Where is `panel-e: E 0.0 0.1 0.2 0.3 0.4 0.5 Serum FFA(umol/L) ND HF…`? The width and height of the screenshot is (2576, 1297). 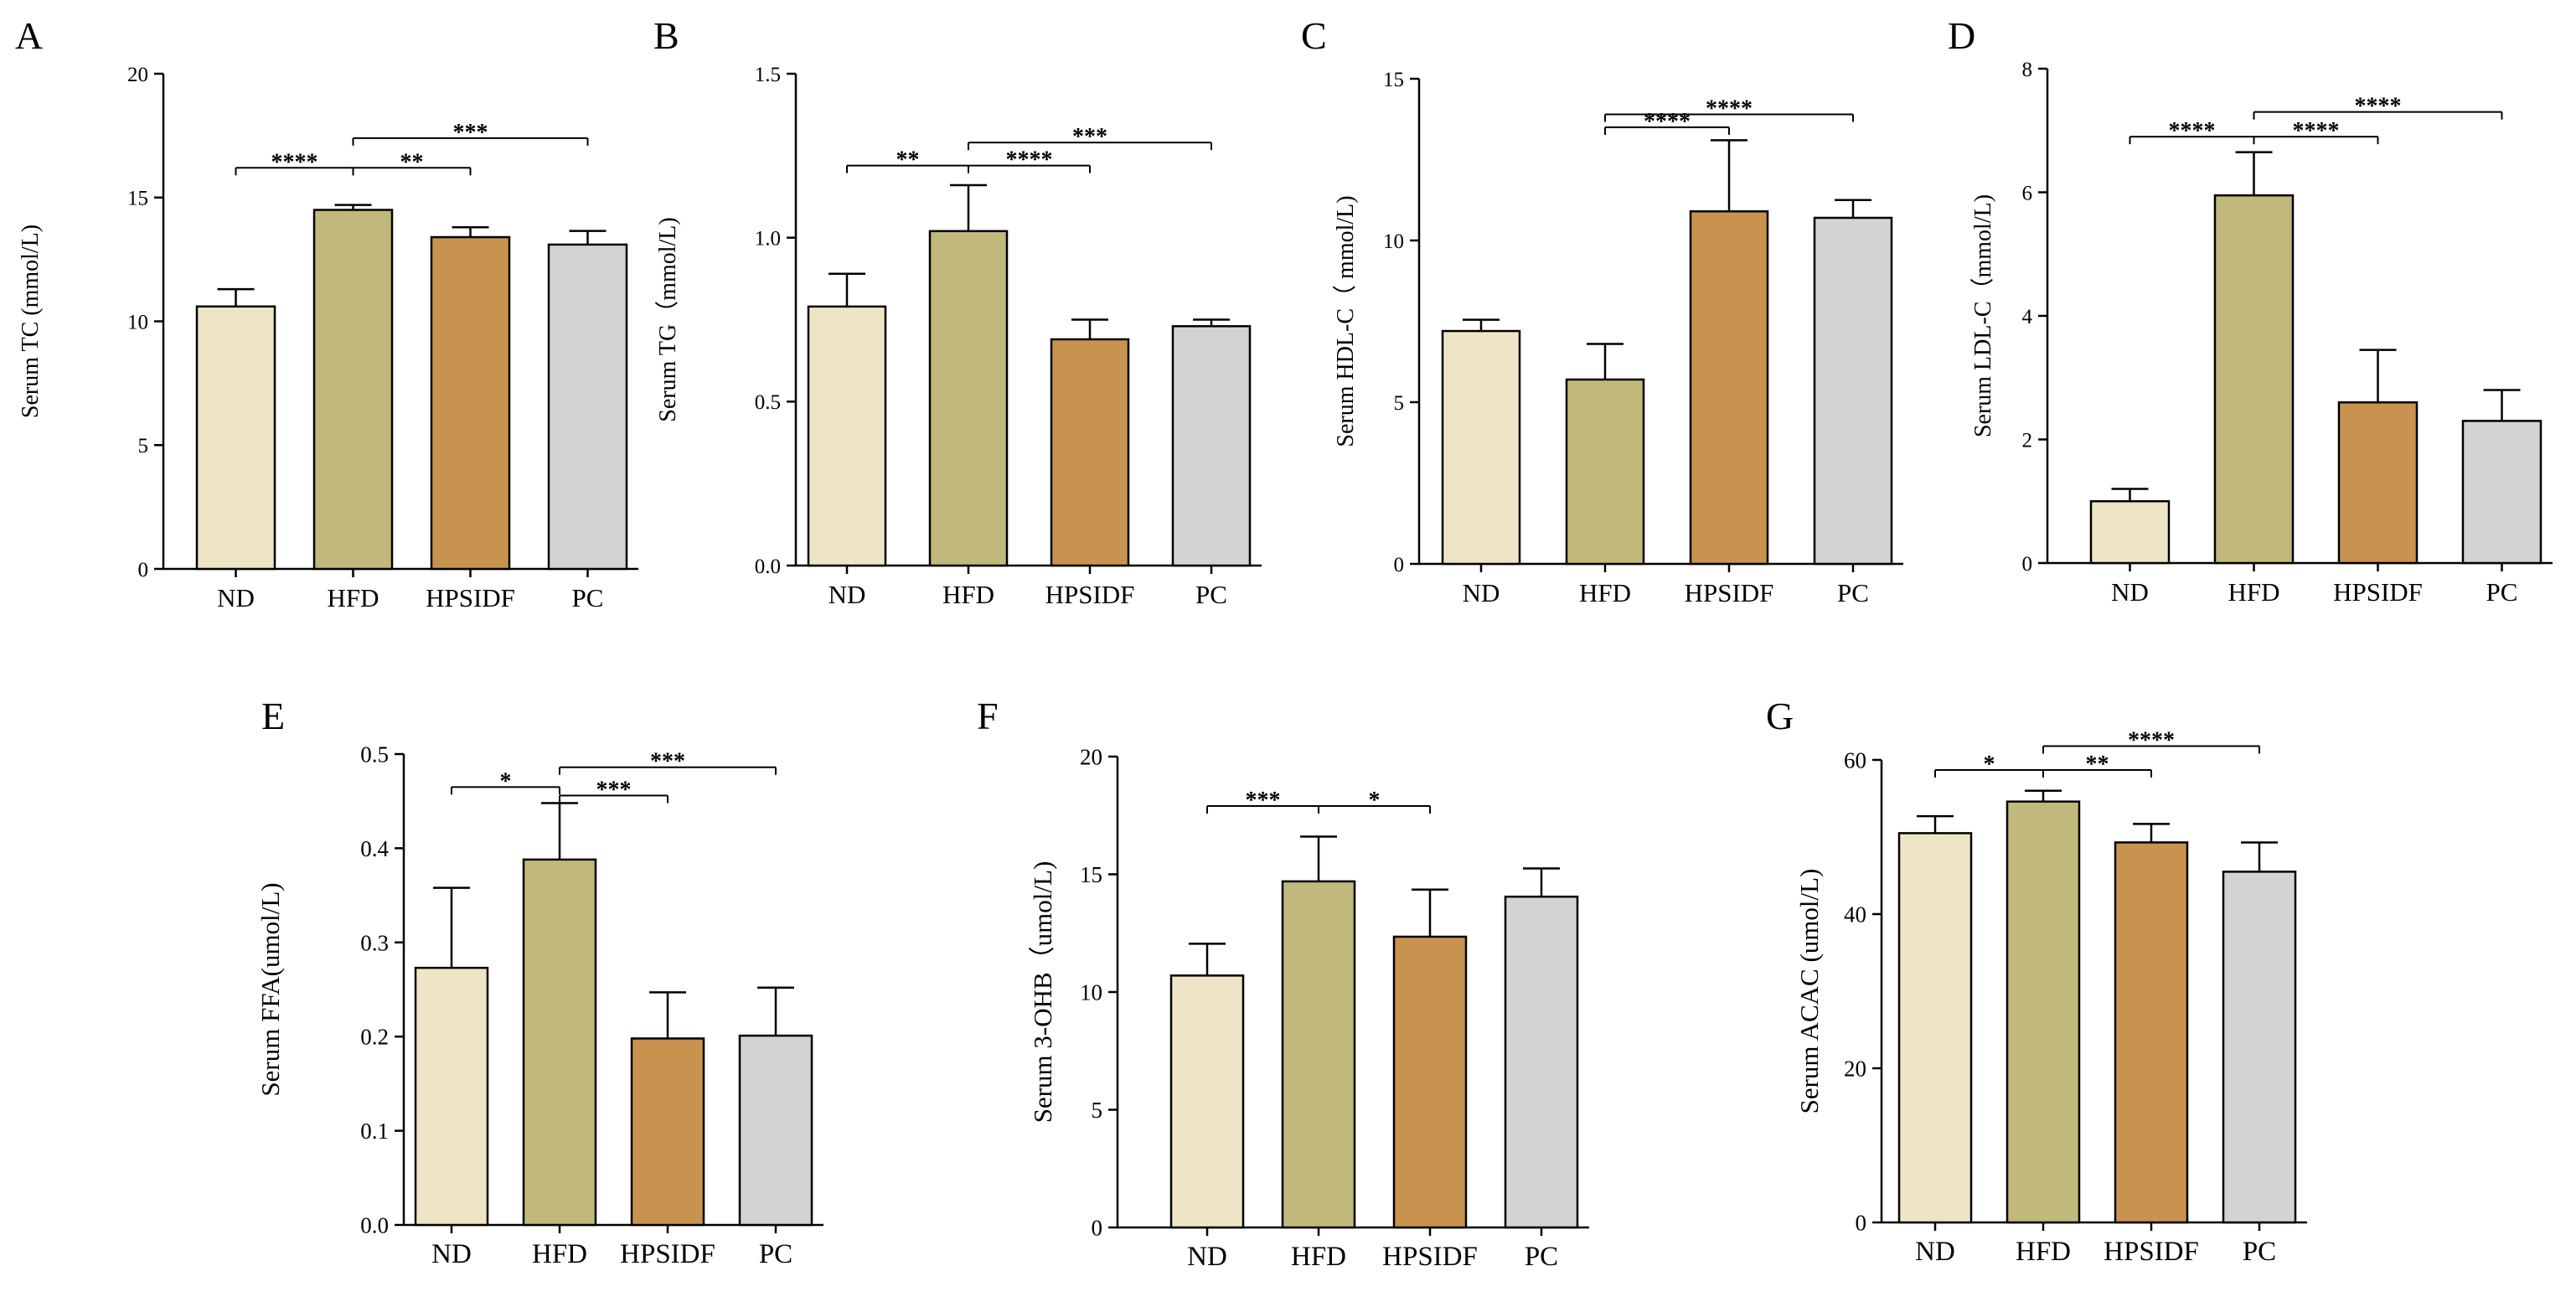
panel-e: E 0.0 0.1 0.2 0.3 0.4 0.5 Serum FFA(umol/L) ND HF… is located at coordinates (539, 982).